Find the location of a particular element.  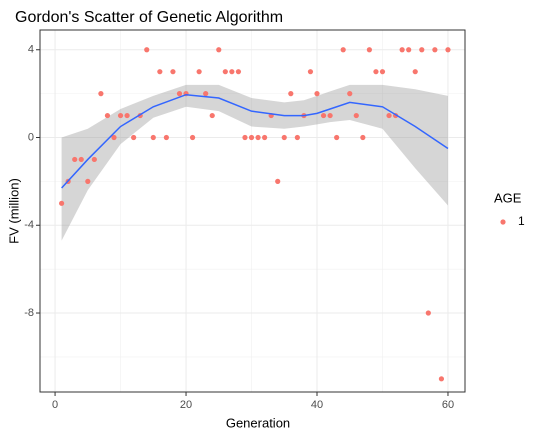

legend-title: AGE is located at coordinates (508, 197).